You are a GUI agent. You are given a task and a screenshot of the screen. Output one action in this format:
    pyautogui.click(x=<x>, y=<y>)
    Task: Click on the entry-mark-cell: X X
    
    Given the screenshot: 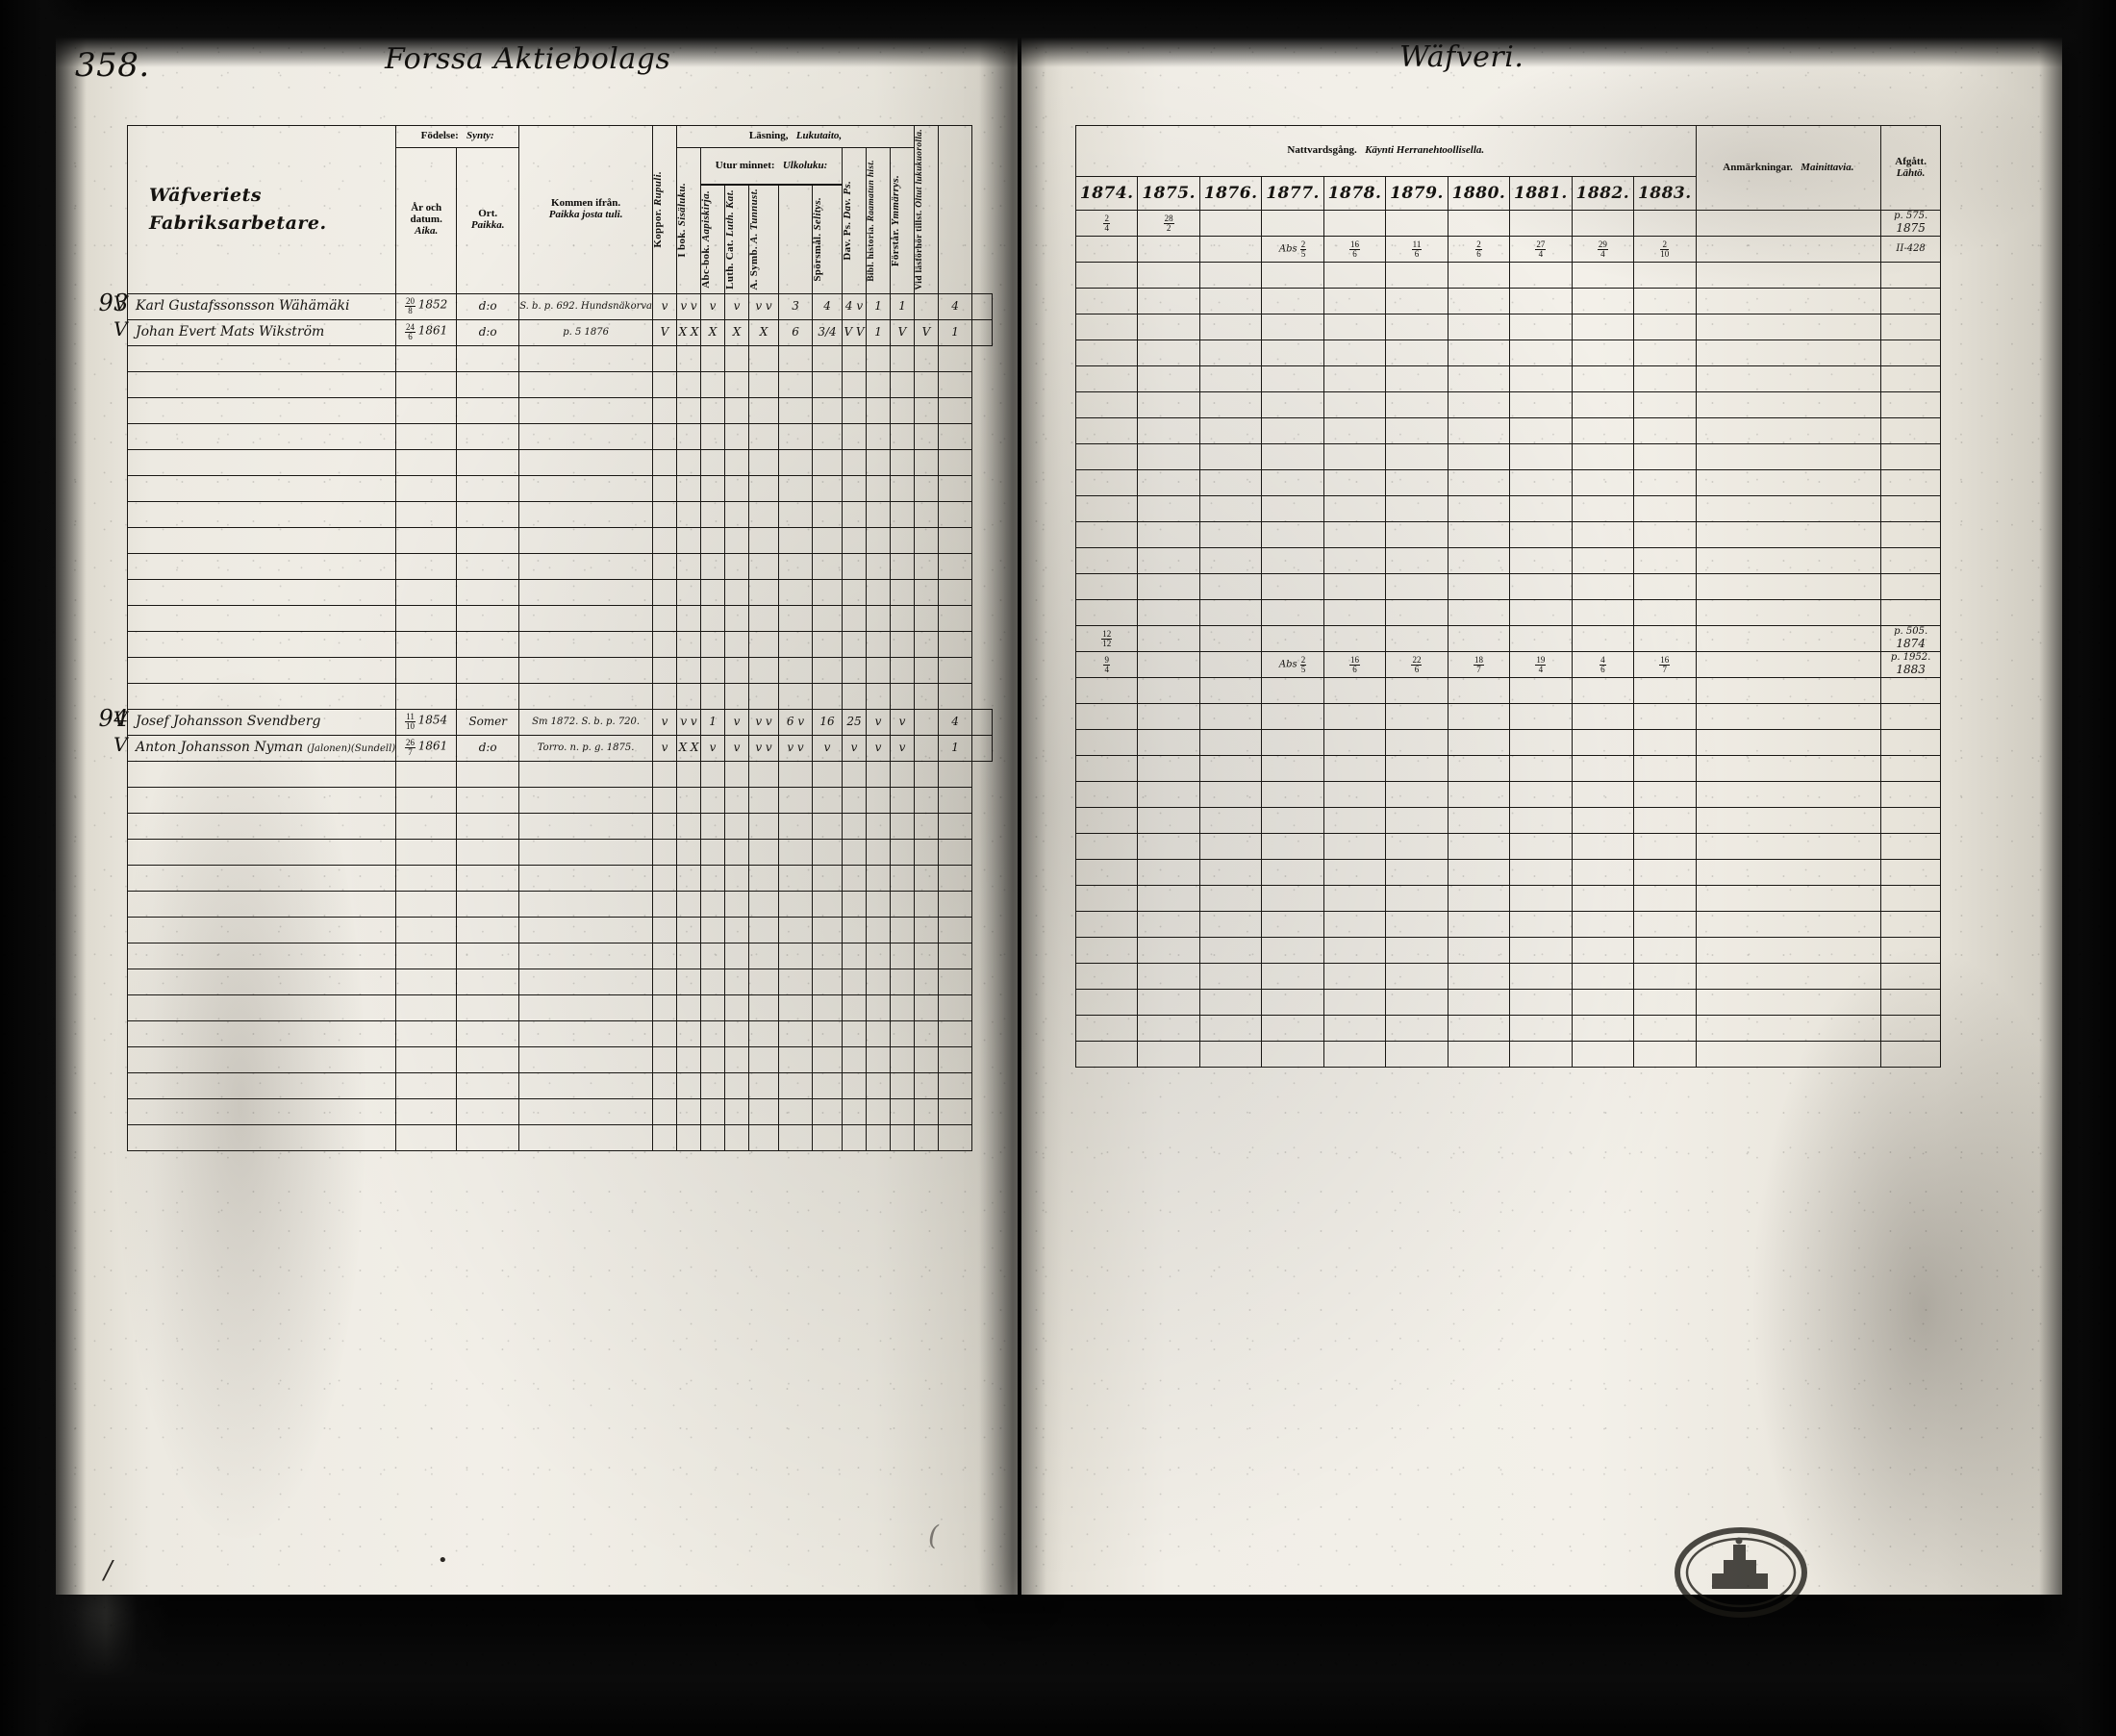 What is the action you would take?
    pyautogui.click(x=689, y=332)
    